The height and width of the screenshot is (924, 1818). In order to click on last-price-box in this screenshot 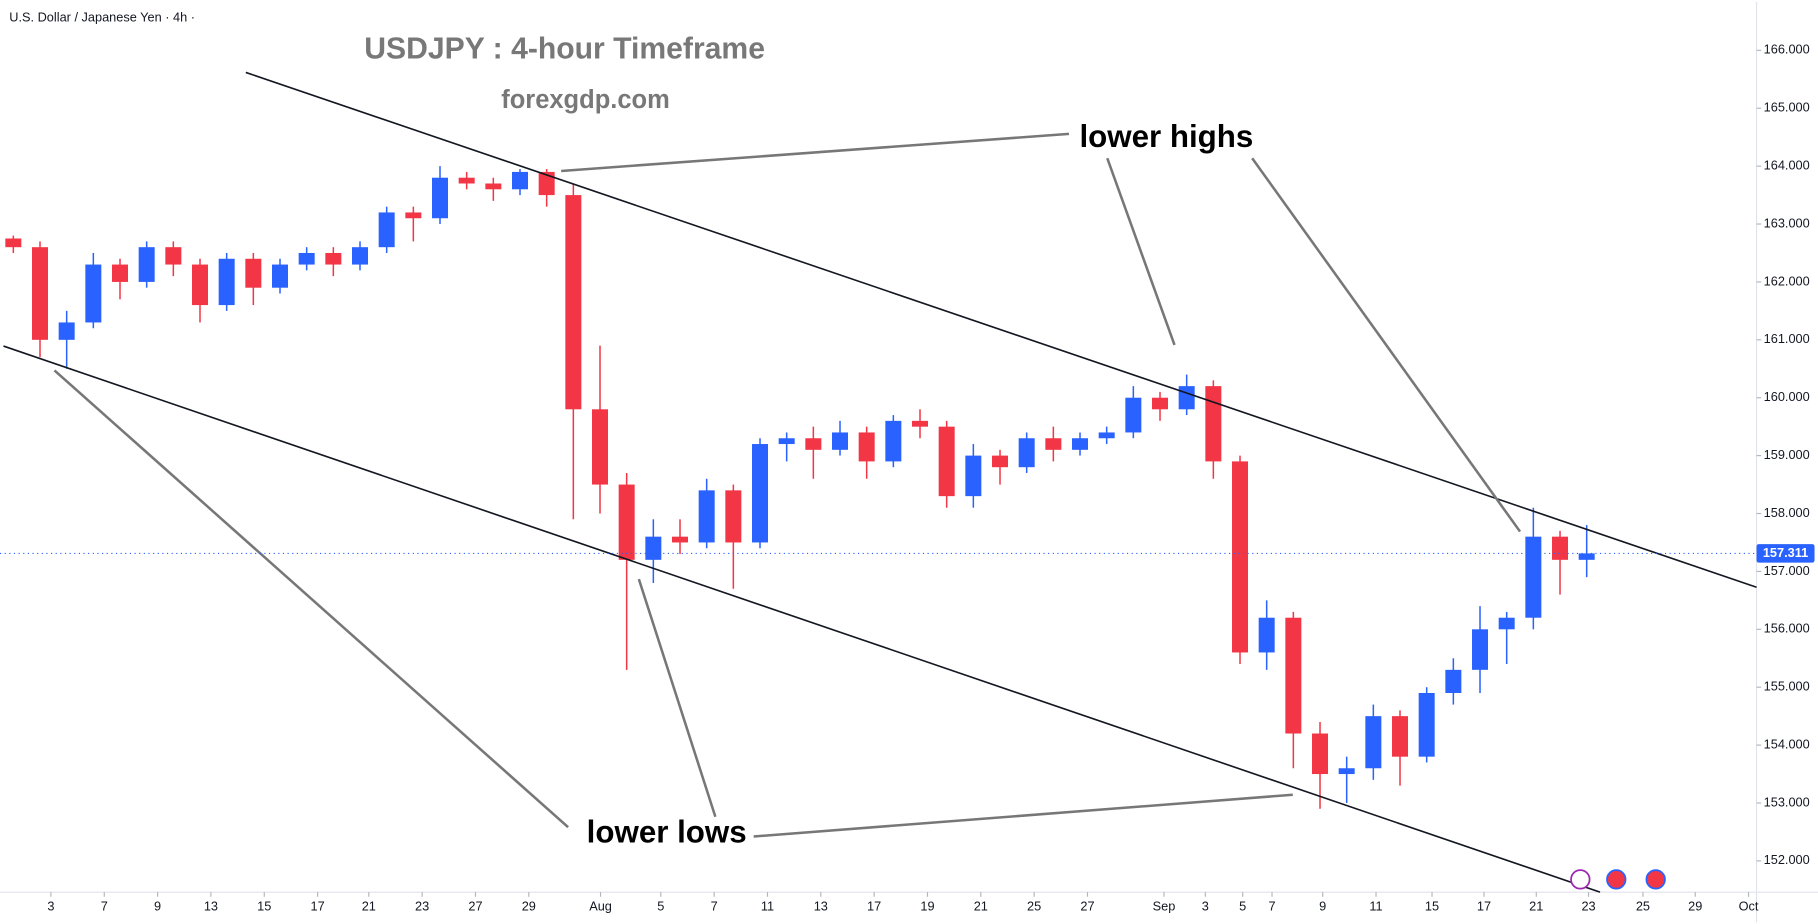, I will do `click(1785, 553)`.